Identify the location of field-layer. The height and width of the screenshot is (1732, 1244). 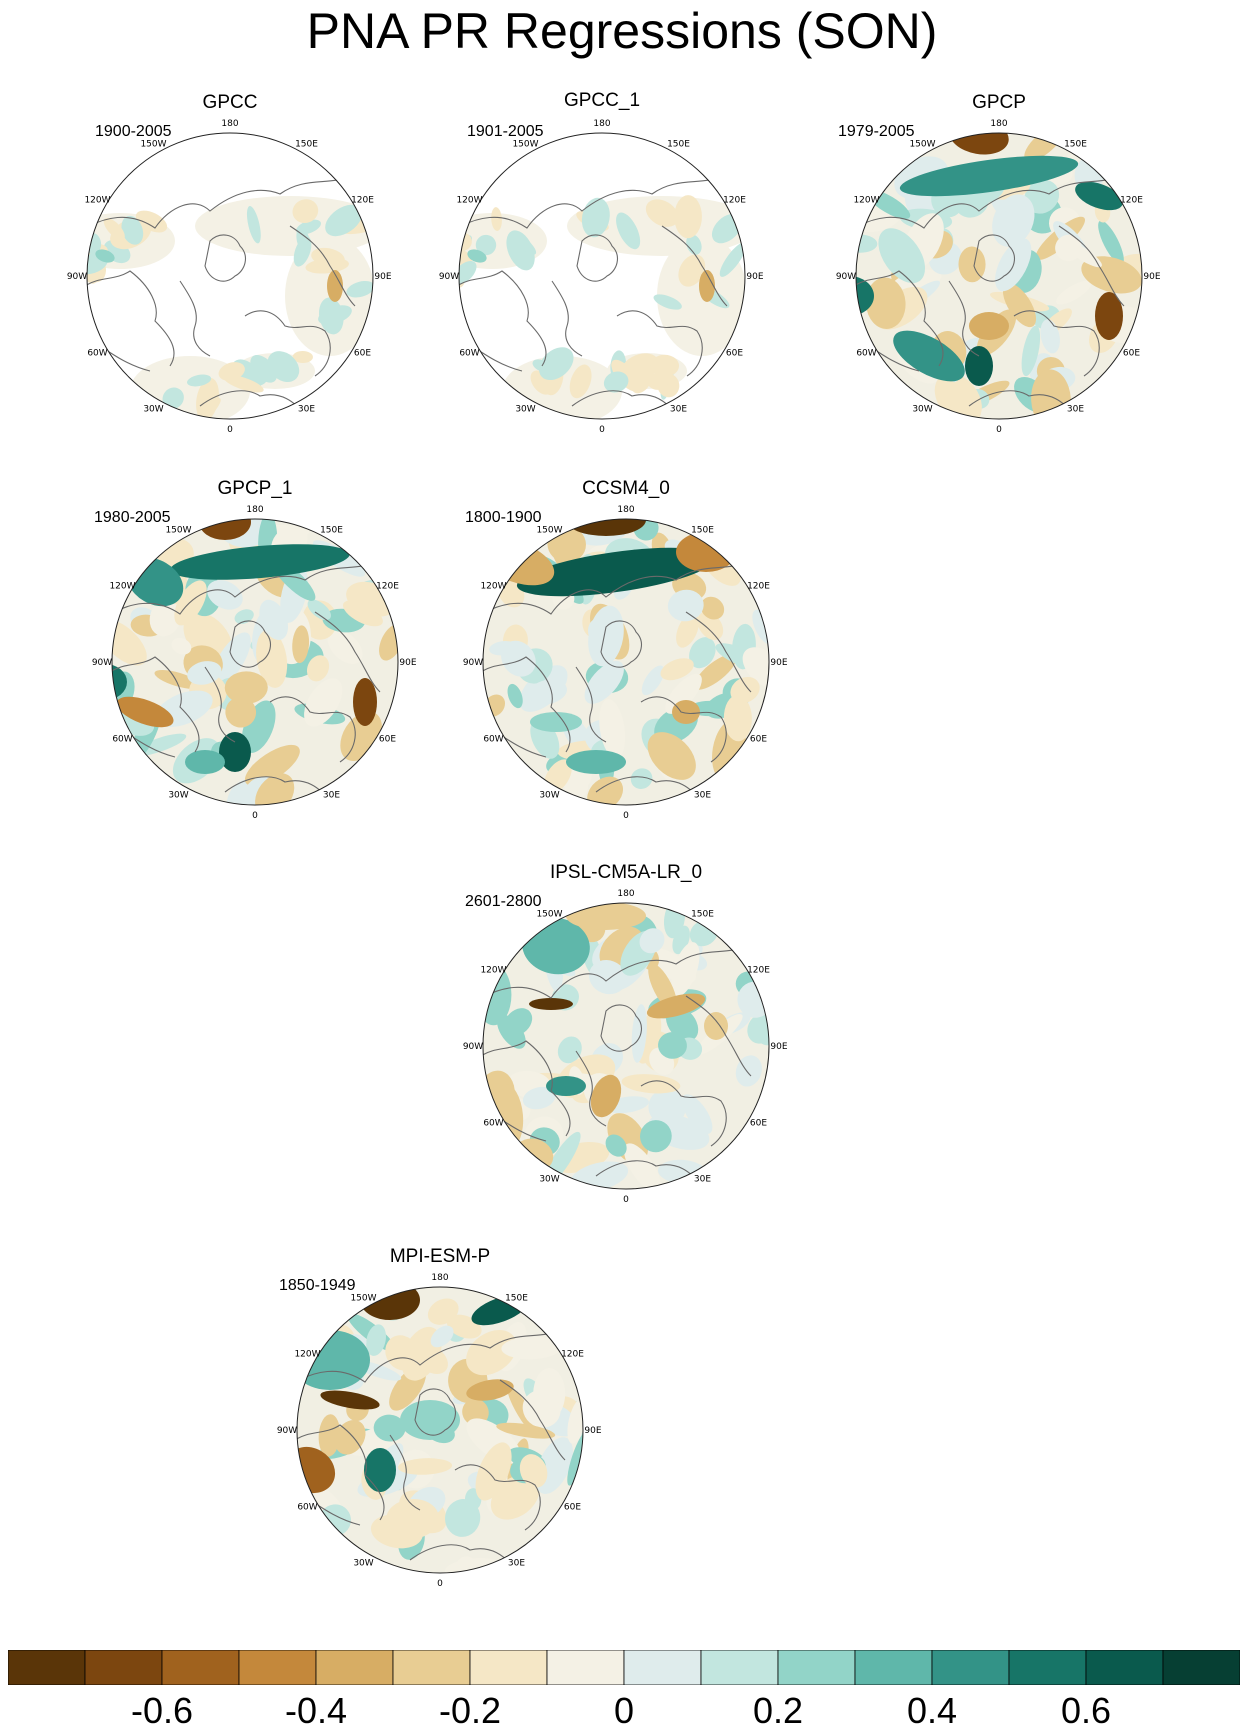
(999, 276).